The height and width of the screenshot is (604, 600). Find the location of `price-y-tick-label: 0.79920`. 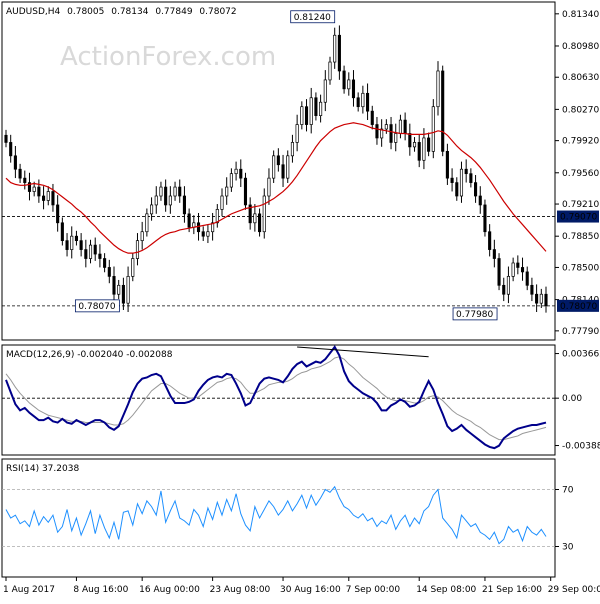

price-y-tick-label: 0.79920 is located at coordinates (580, 142).